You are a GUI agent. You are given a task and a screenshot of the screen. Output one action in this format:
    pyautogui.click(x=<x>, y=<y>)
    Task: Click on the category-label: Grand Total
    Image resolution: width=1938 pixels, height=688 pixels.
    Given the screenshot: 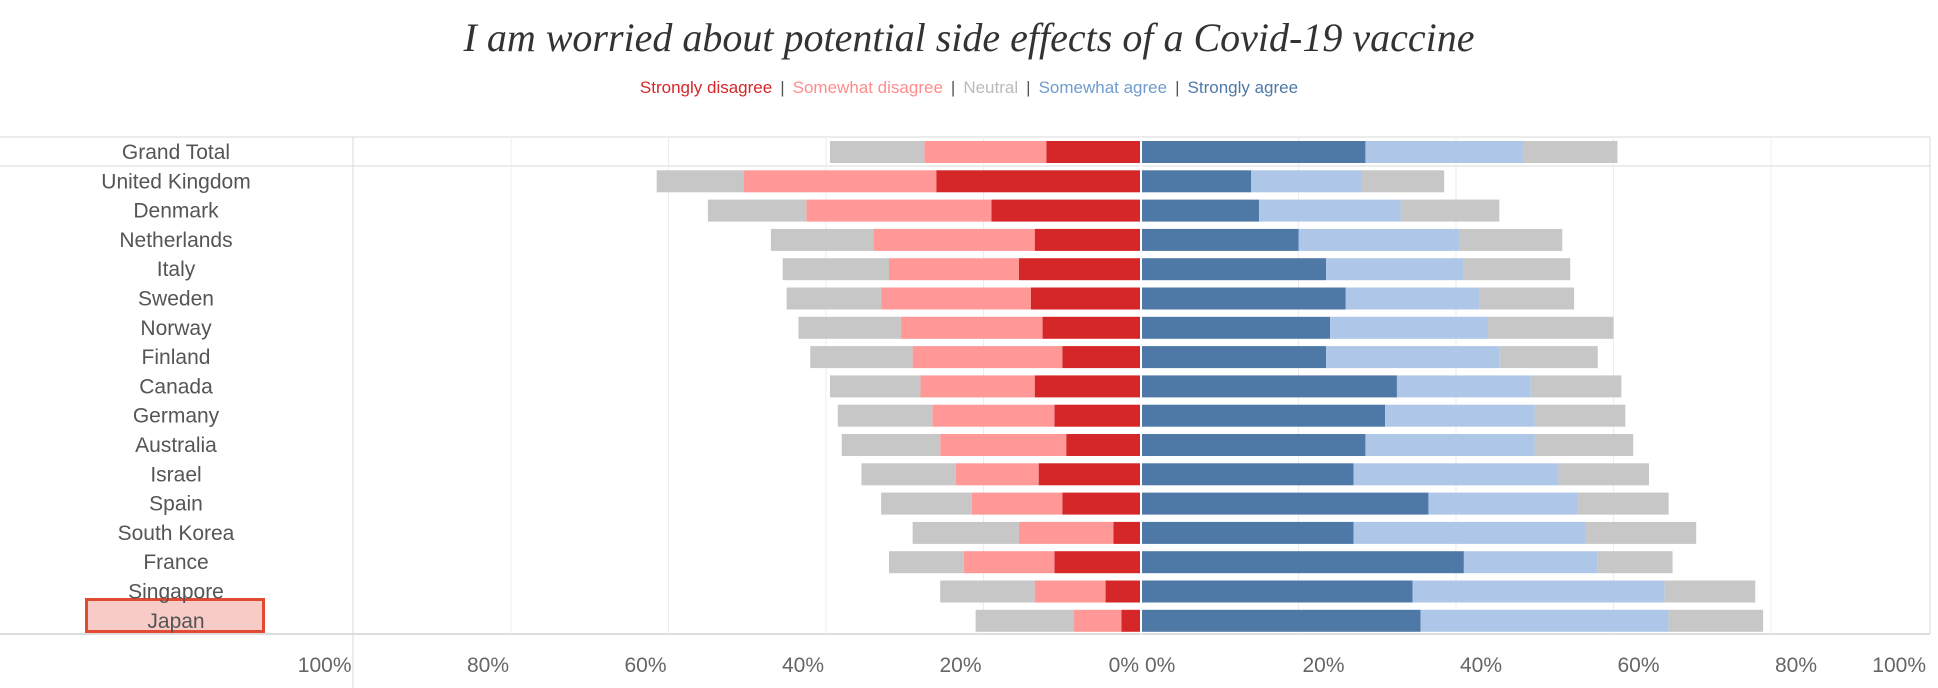 What is the action you would take?
    pyautogui.click(x=176, y=152)
    